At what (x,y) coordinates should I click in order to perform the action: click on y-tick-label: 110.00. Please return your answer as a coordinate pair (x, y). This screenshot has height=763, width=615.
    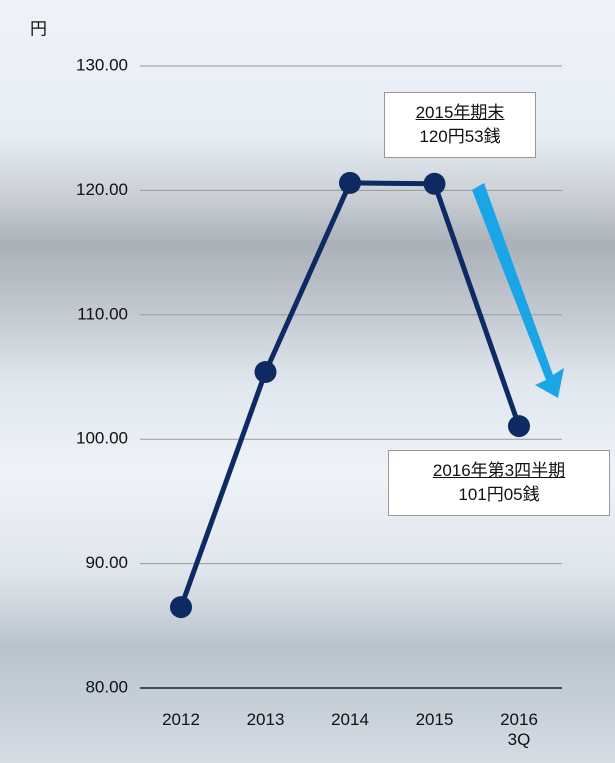
    Looking at the image, I should click on (102, 313).